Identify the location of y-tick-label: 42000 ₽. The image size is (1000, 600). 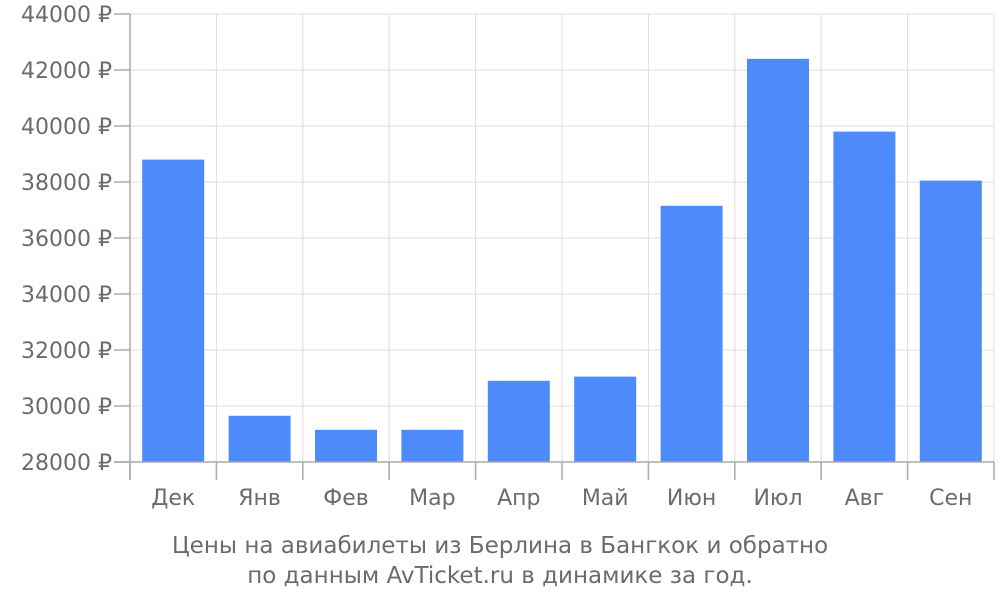
(66, 71).